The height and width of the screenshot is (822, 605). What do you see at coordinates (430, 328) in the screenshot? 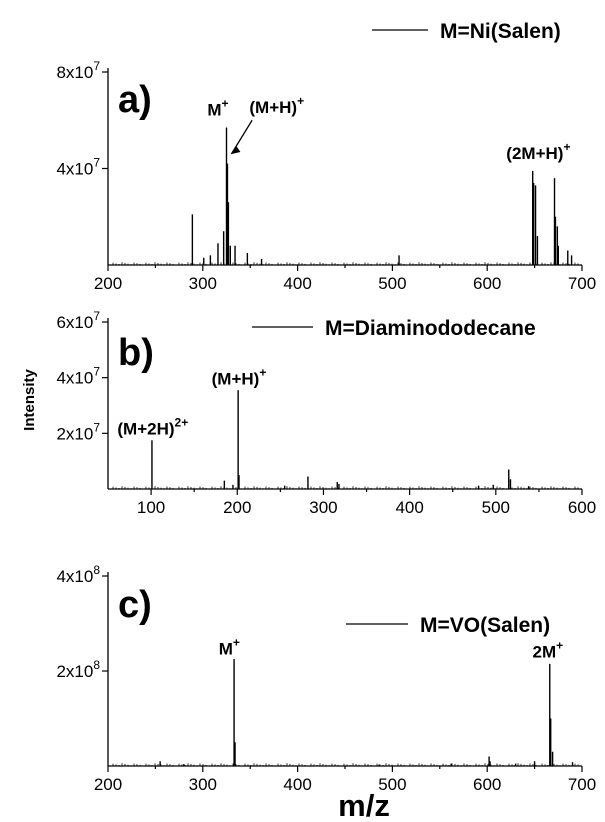
I see `legend-label: M=Diaminododecane` at bounding box center [430, 328].